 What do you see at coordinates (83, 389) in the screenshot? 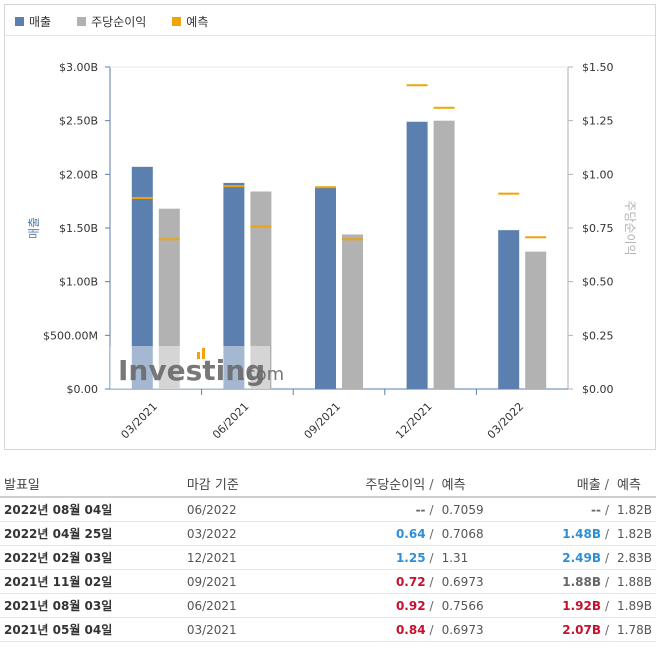
I see `left-tick-label: $0.00` at bounding box center [83, 389].